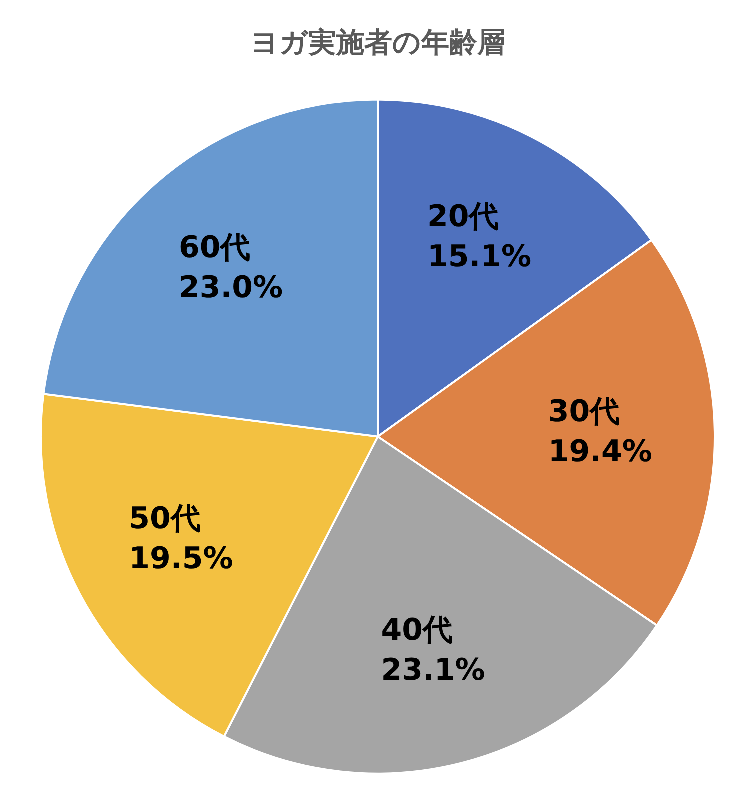 The height and width of the screenshot is (804, 732). I want to click on data-label: 15.1%, so click(479, 257).